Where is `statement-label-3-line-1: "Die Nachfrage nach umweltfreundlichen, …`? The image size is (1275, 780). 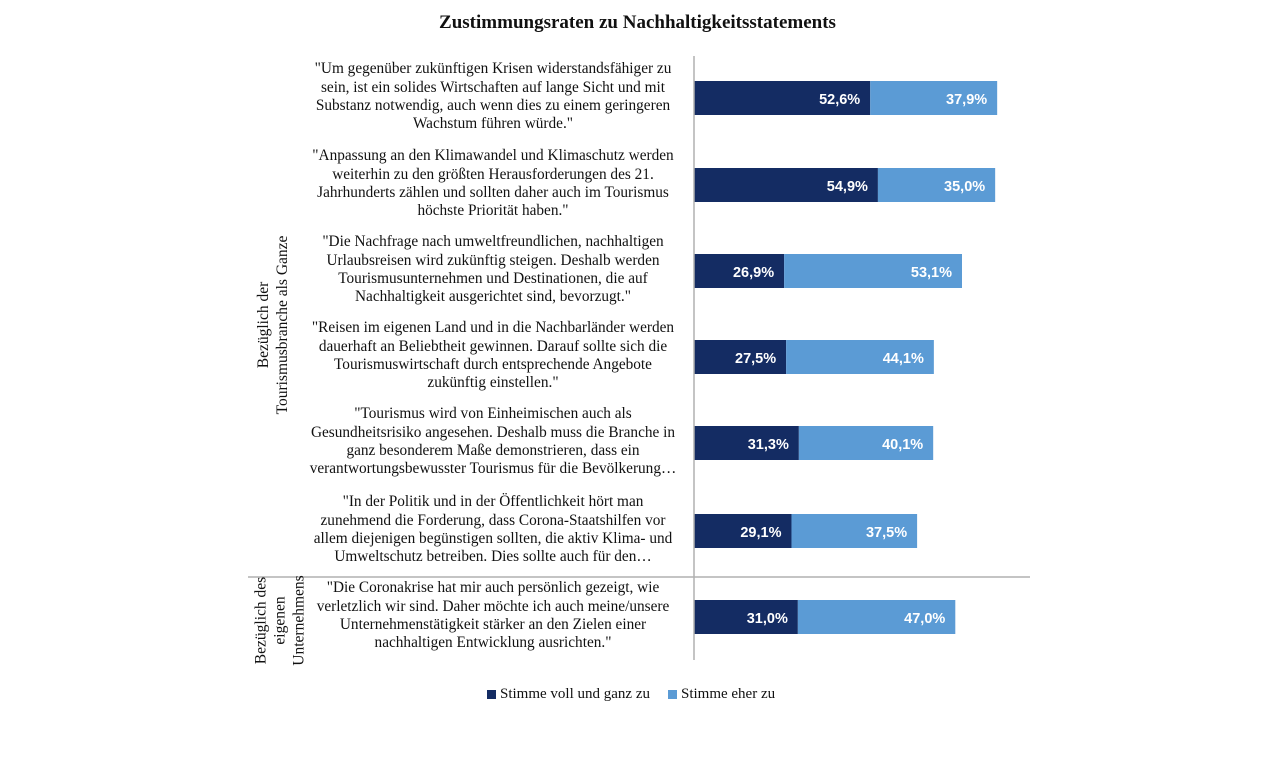 statement-label-3-line-1: "Die Nachfrage nach umweltfreundlichen, … is located at coordinates (493, 242).